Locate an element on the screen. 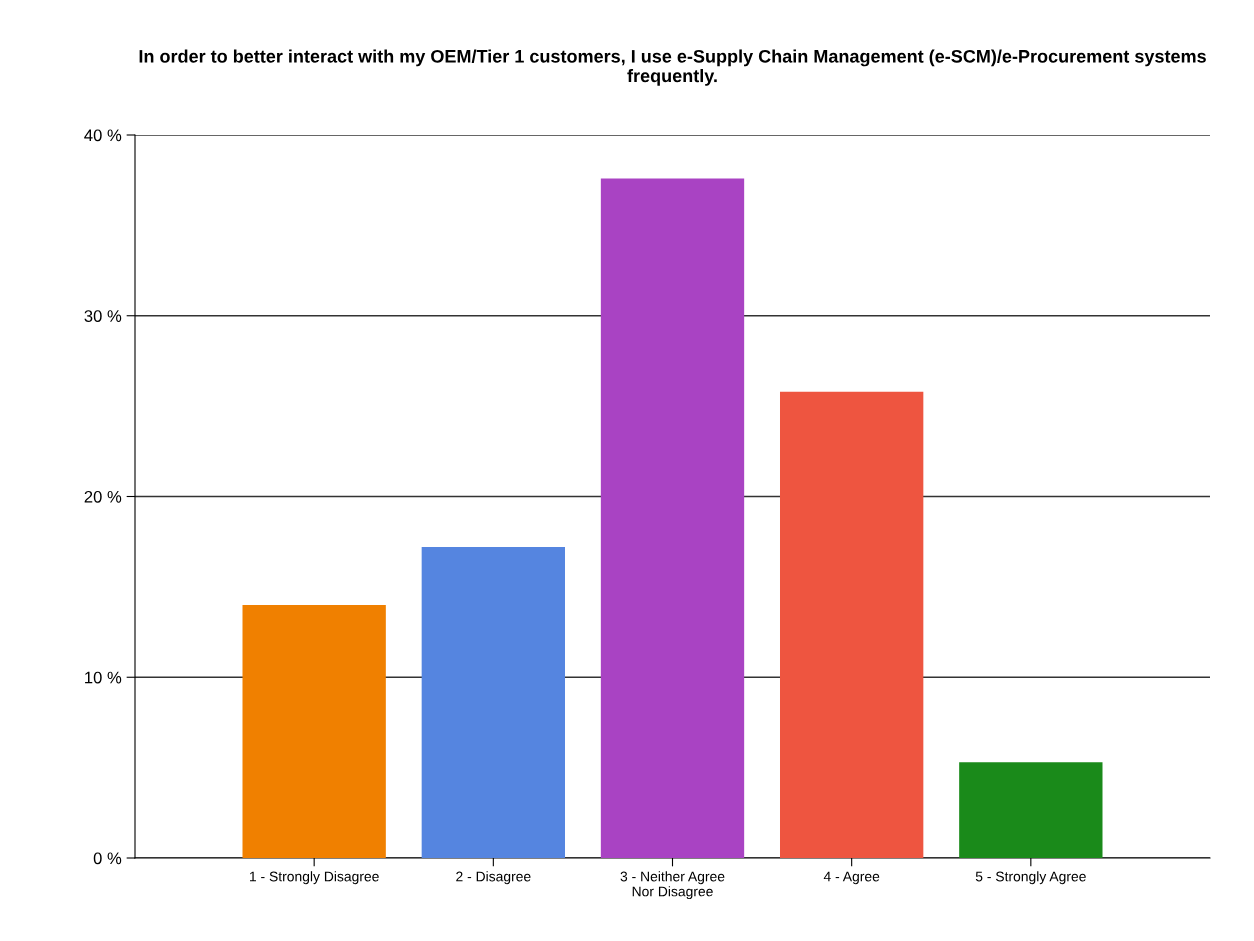 The width and height of the screenshot is (1254, 941). x-tick-label: 4 - Agree is located at coordinates (851, 878).